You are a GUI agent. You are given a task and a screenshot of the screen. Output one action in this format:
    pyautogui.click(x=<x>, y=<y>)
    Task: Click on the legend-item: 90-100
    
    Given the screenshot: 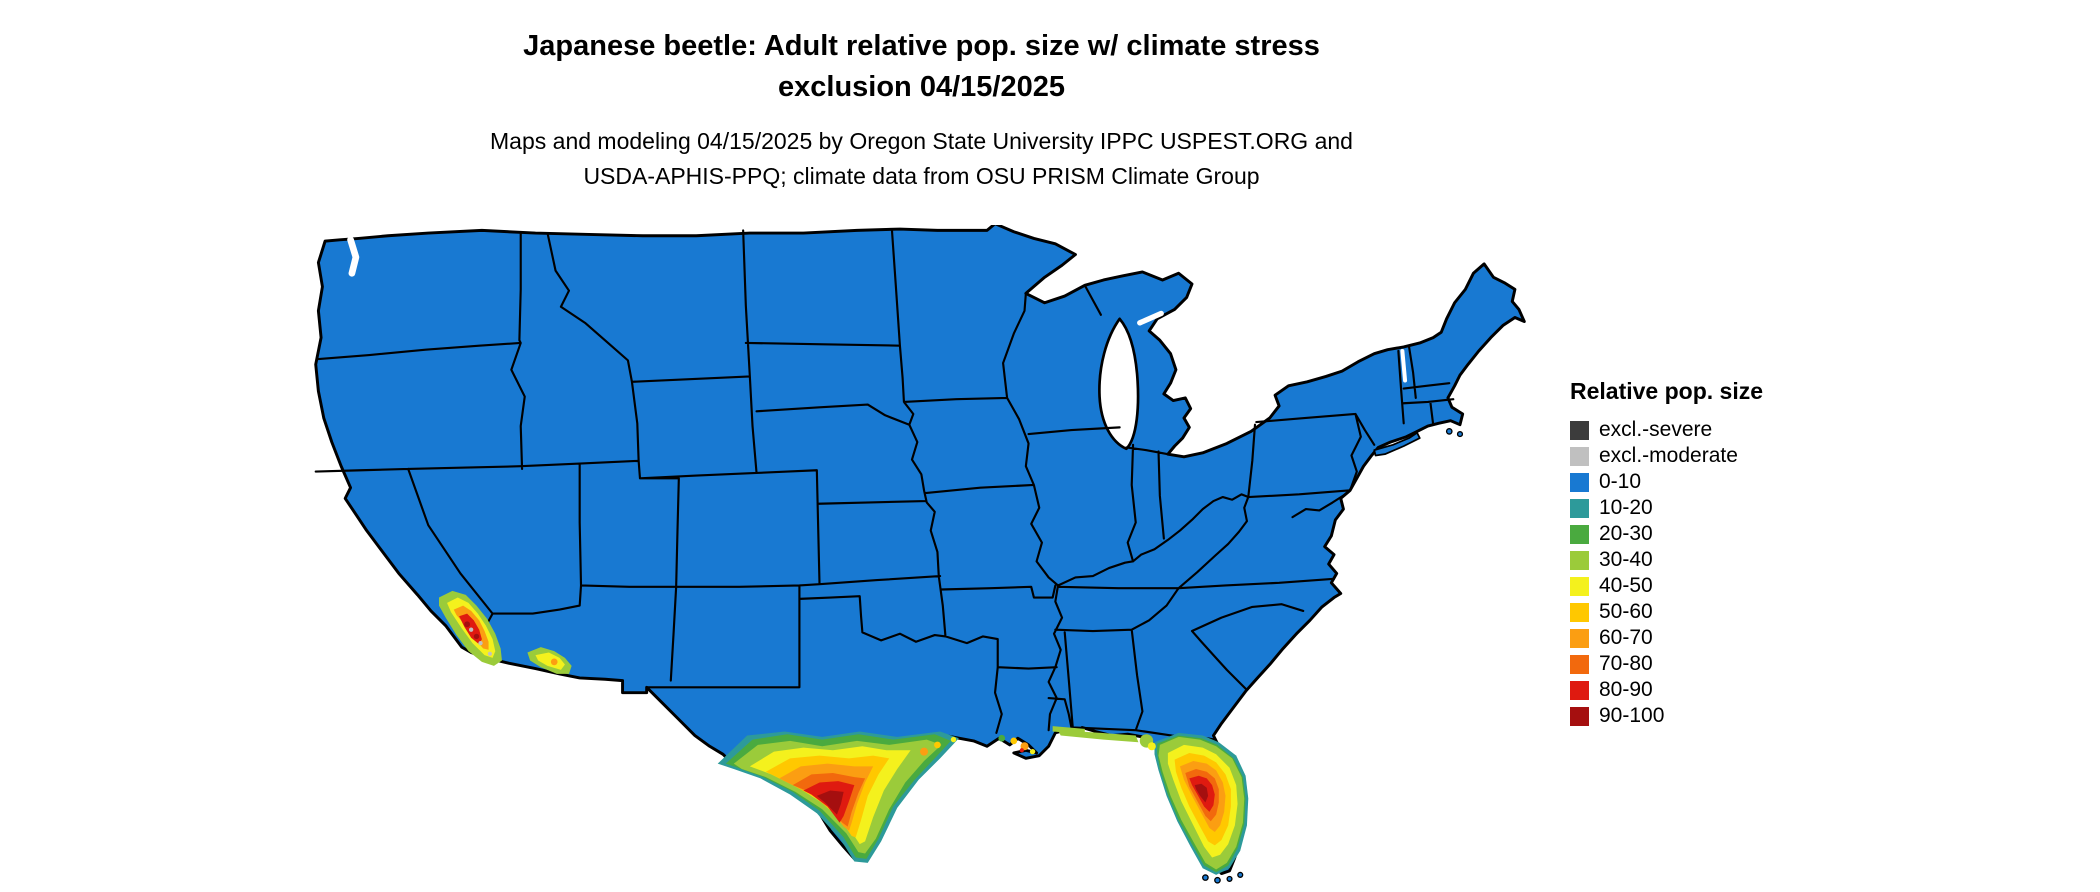 What is the action you would take?
    pyautogui.click(x=1666, y=716)
    